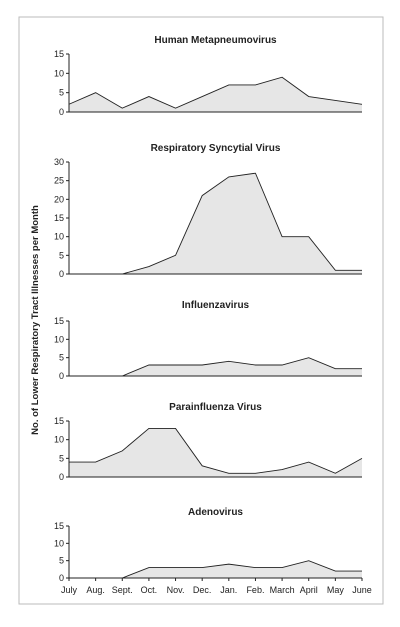 The width and height of the screenshot is (400, 627). I want to click on x-tick-label: Jan., so click(228, 590).